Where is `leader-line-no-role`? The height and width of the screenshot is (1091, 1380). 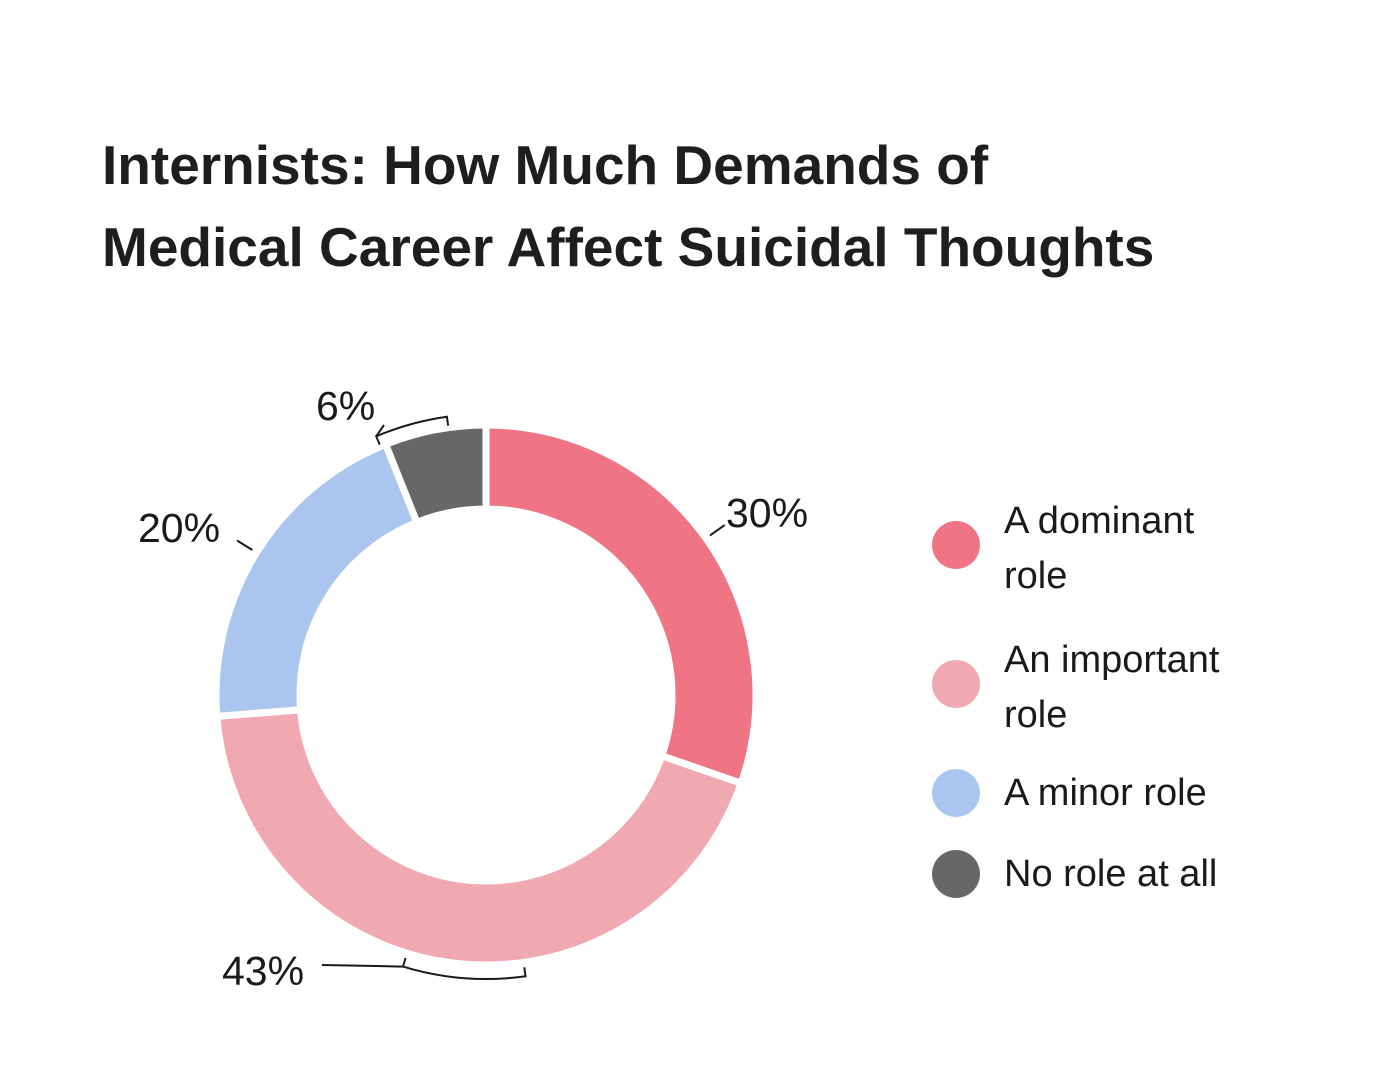 leader-line-no-role is located at coordinates (380, 430).